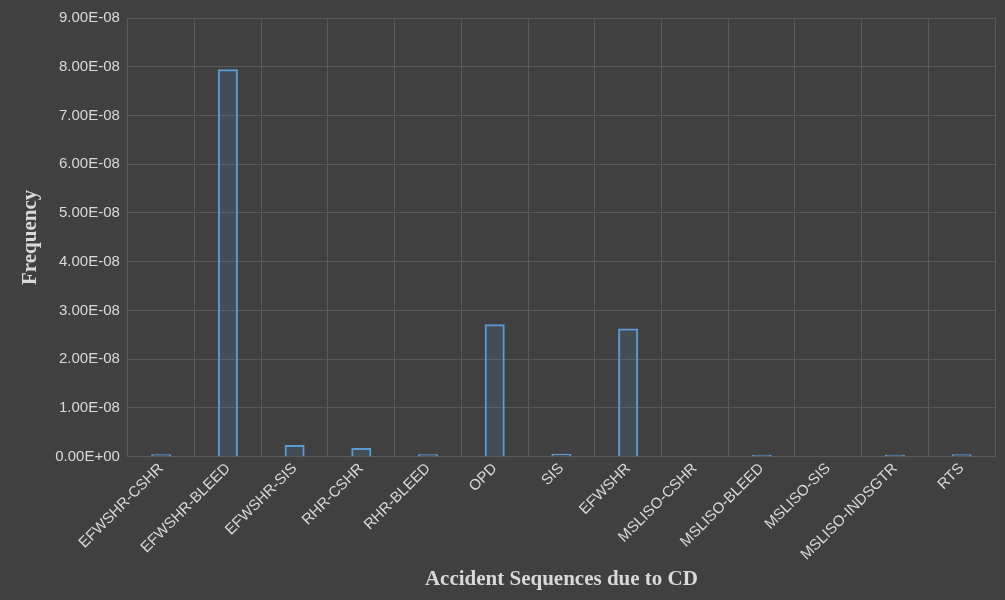  Describe the element at coordinates (89, 65) in the screenshot. I see `y-tick-label: 8.00E-08` at that location.